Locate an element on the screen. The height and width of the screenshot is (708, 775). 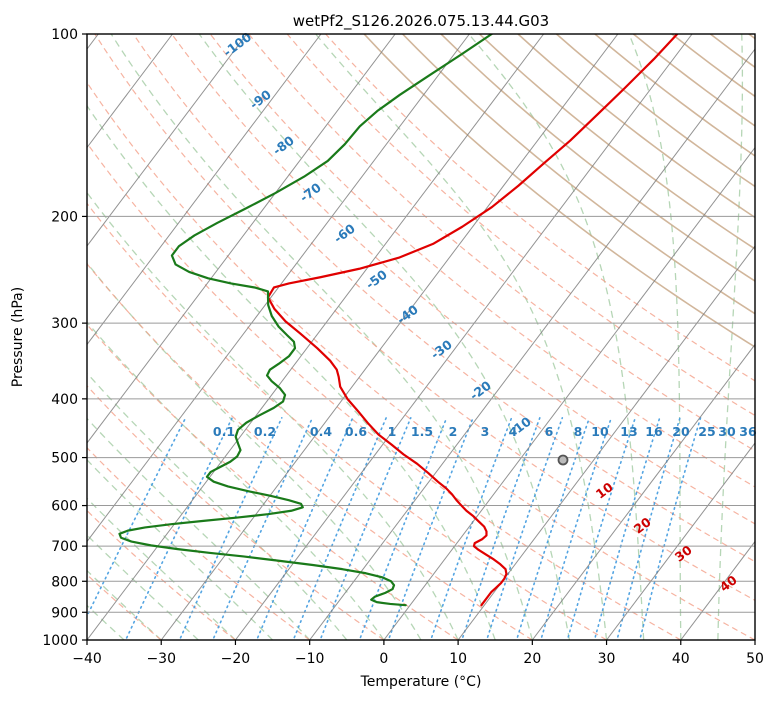
x-axis-label: Temperature (°C) is located at coordinates (421, 682).